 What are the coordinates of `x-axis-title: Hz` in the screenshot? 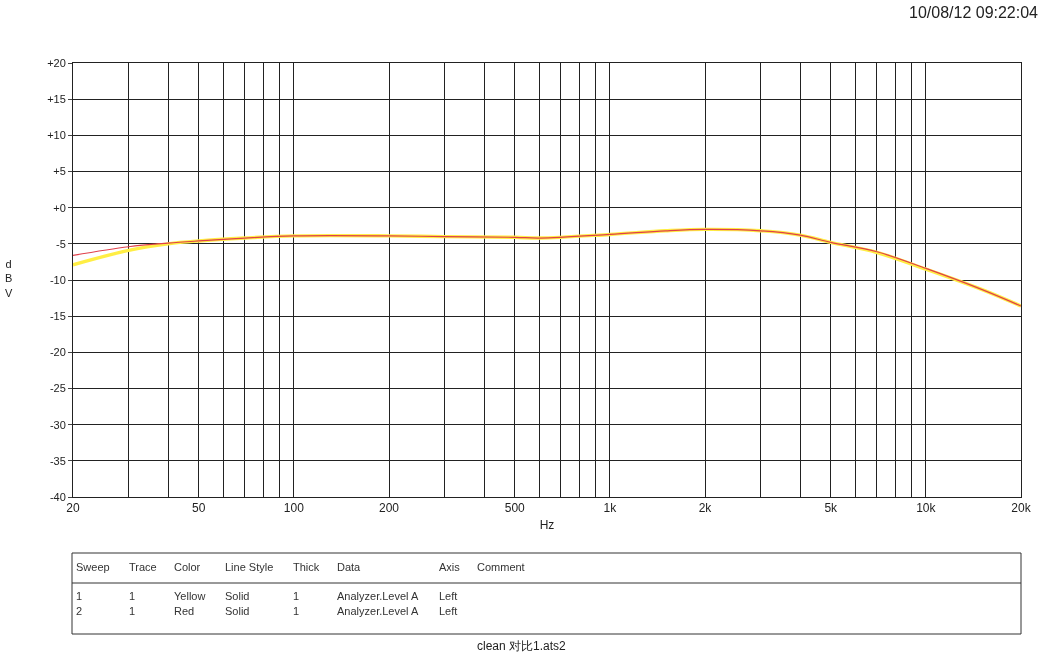 It's located at (547, 525).